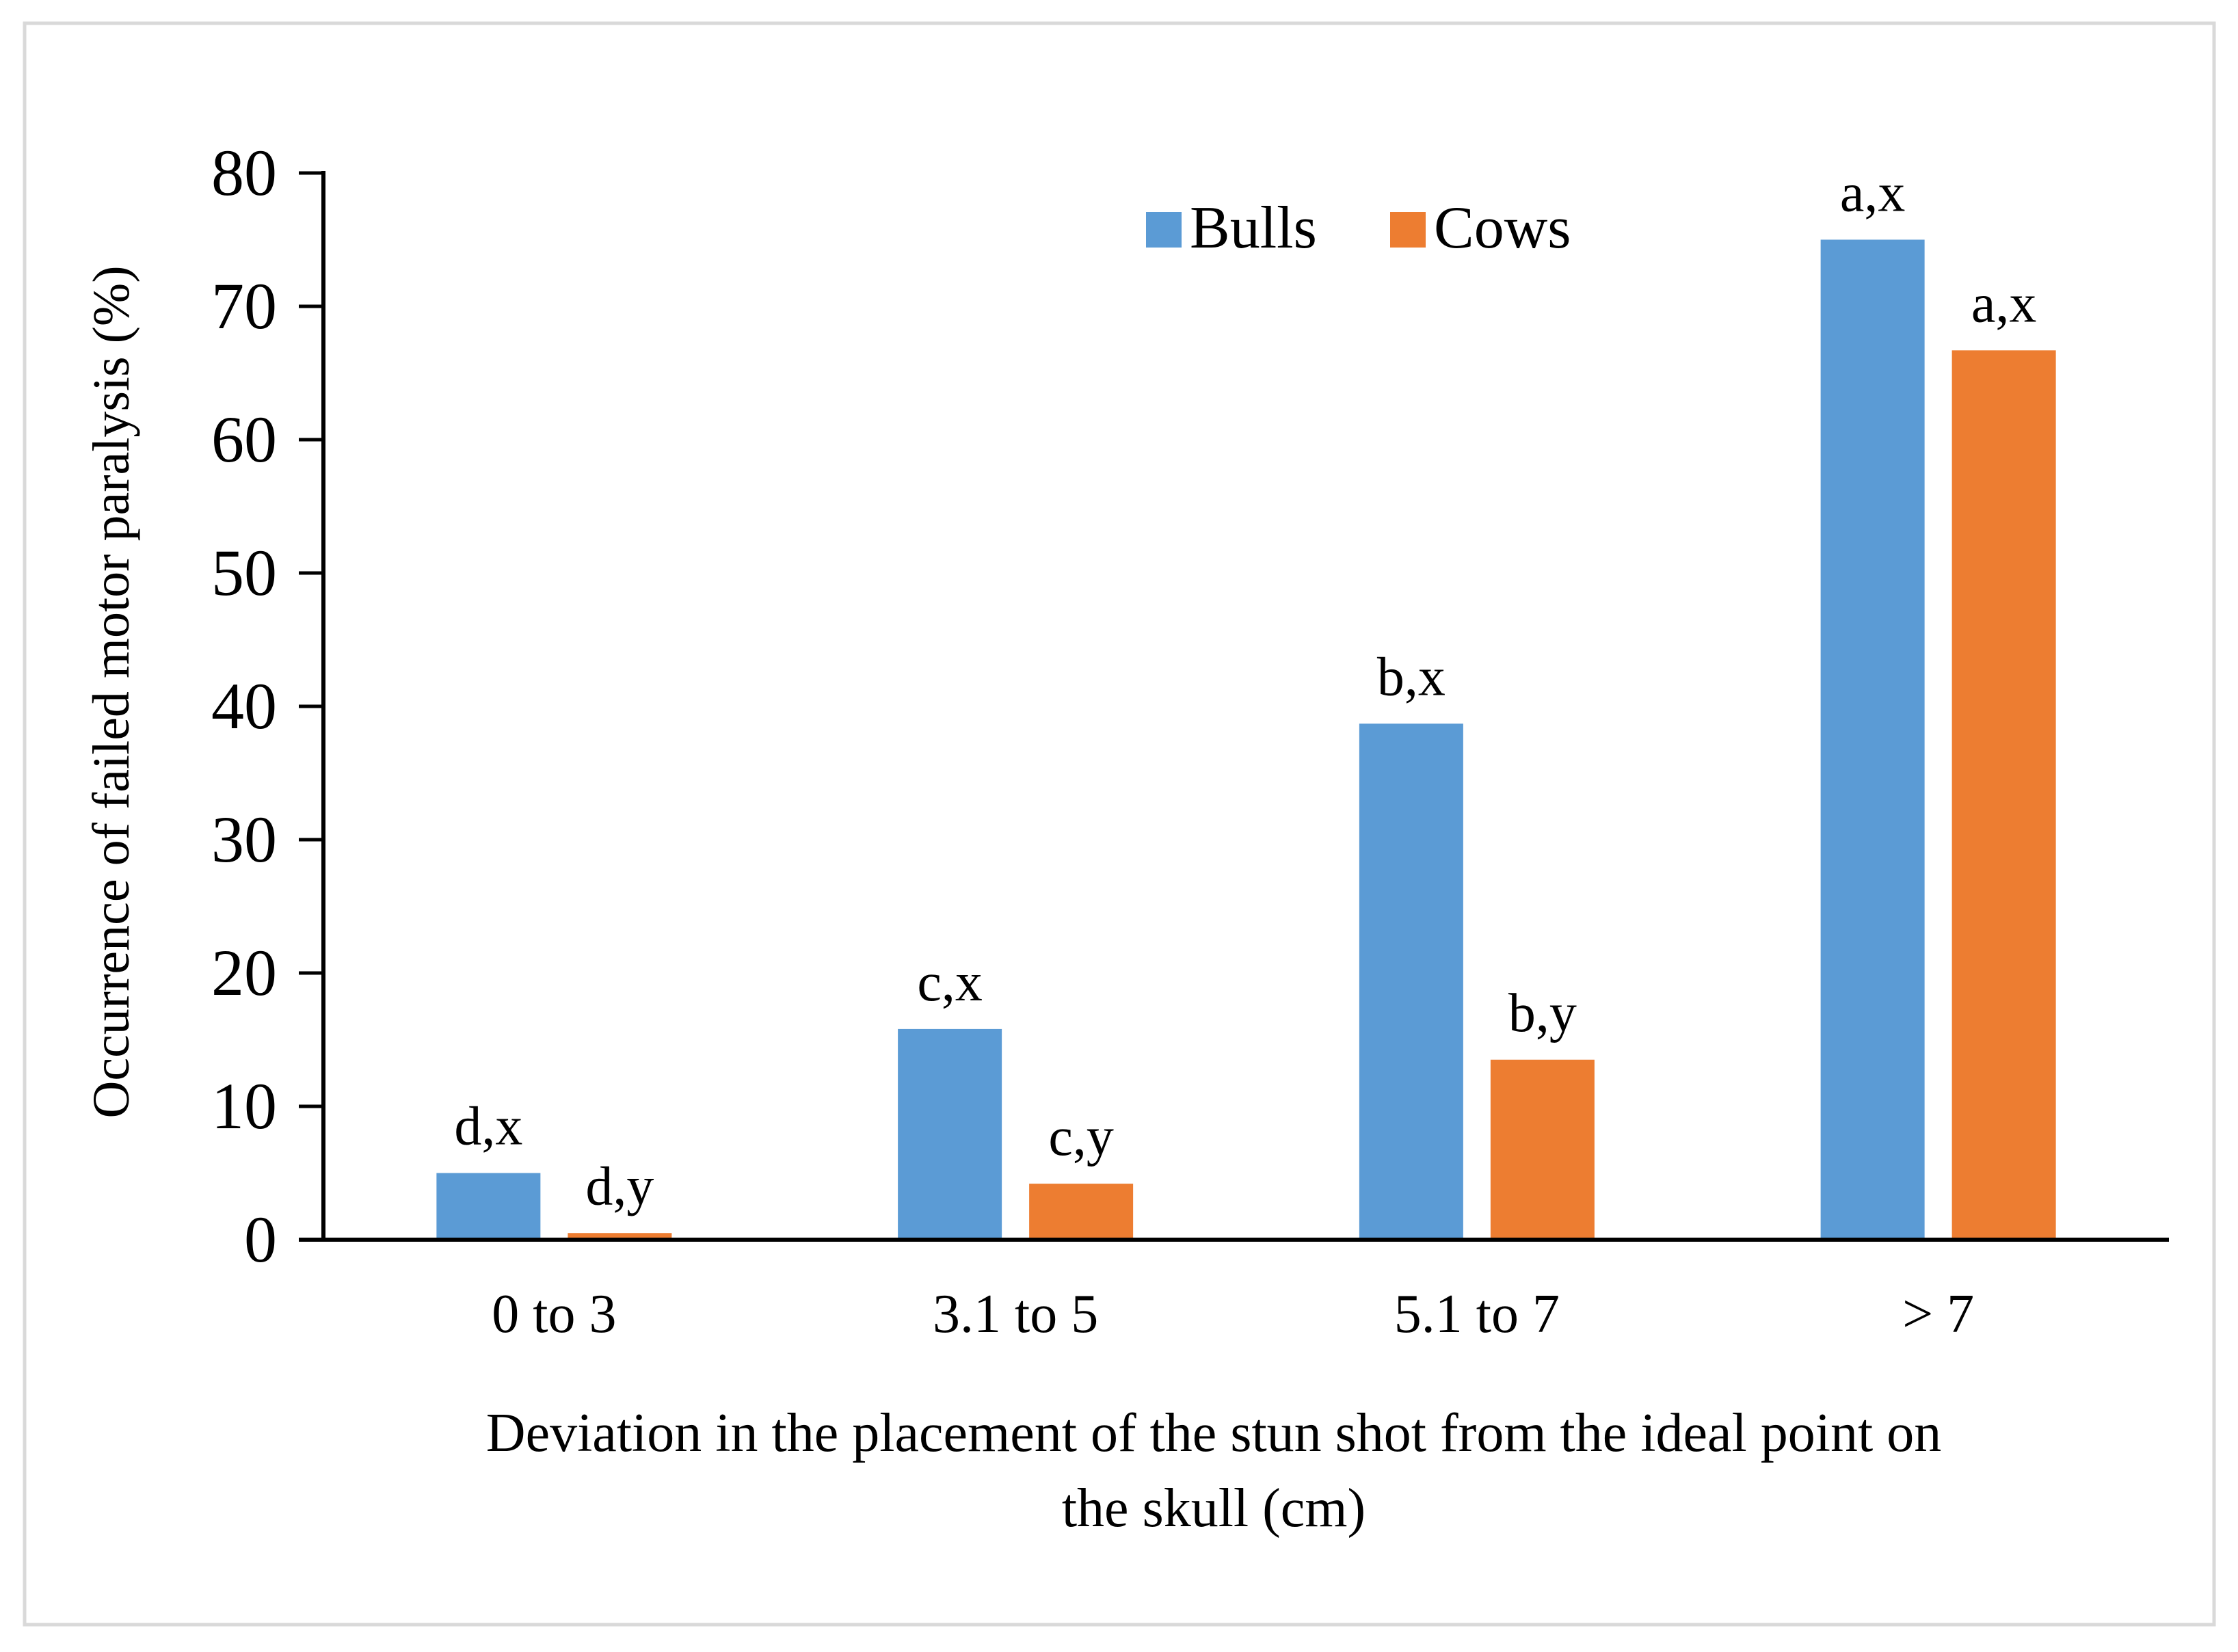 The image size is (2238, 1652). What do you see at coordinates (1233, 1314) in the screenshot?
I see `x-categories-layer: 0 to 3 3.1 to 5 5.1 to 7 > 7` at bounding box center [1233, 1314].